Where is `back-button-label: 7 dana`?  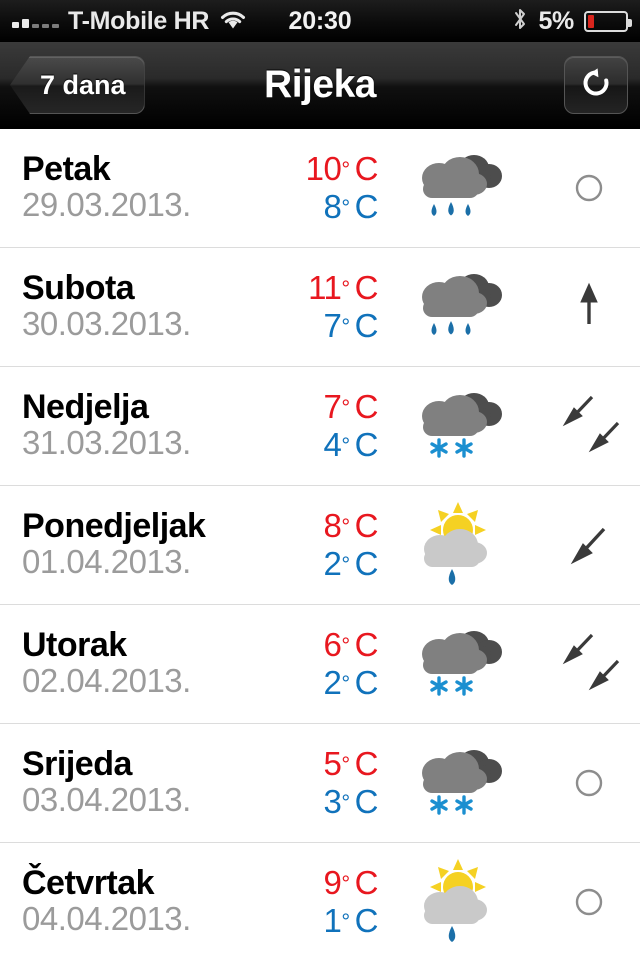 back-button-label: 7 dana is located at coordinates (83, 84).